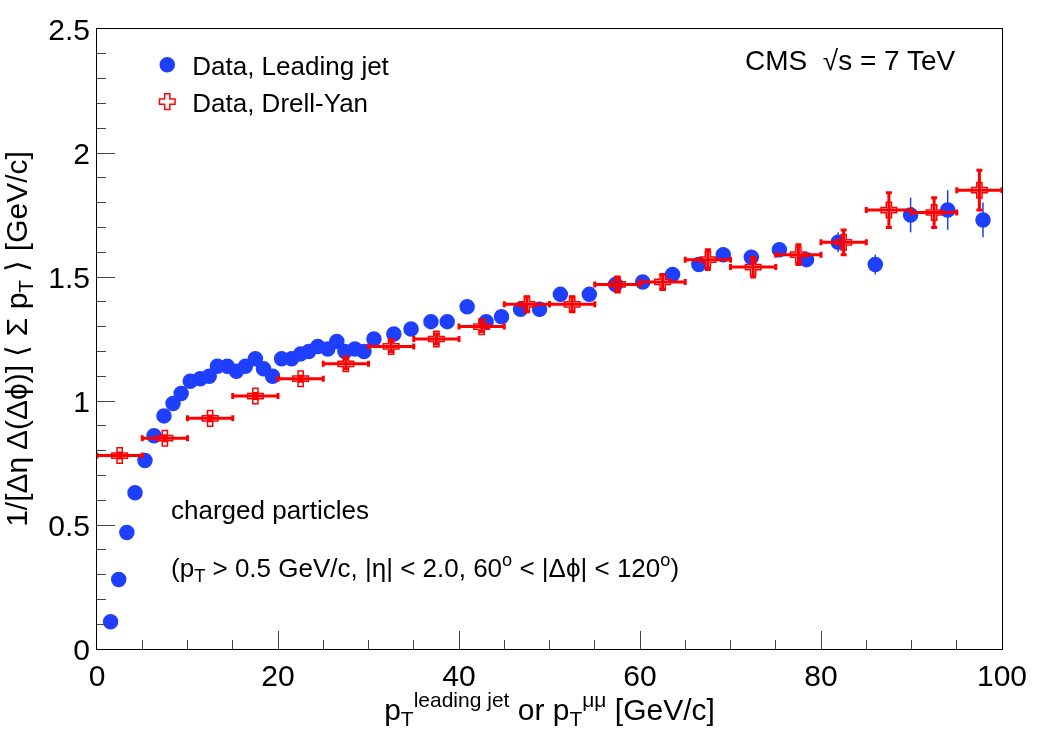  What do you see at coordinates (69, 29) in the screenshot?
I see `y-tick-label: 2.5` at bounding box center [69, 29].